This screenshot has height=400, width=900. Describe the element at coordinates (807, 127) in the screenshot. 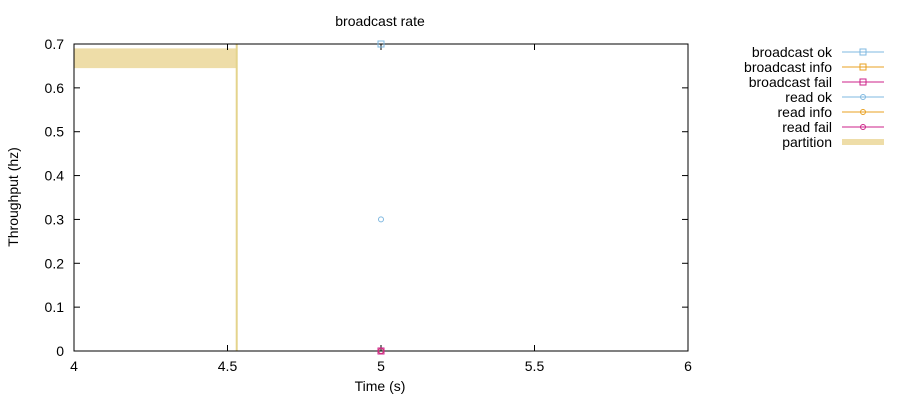

I see `legend-label: read fail` at that location.